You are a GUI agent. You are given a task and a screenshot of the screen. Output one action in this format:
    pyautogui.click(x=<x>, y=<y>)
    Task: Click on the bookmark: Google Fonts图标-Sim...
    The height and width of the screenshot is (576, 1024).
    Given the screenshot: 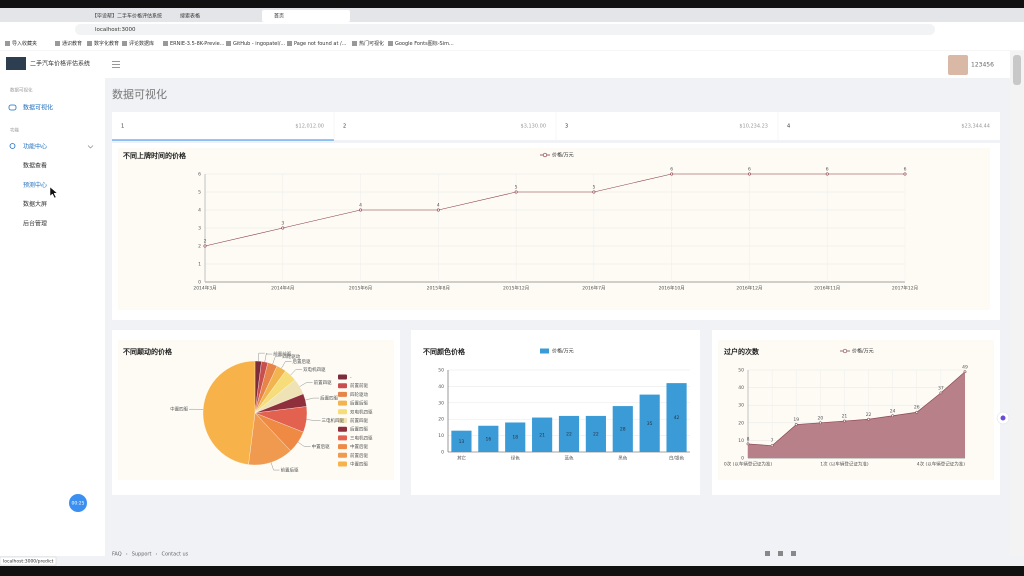 What is the action you would take?
    pyautogui.click(x=424, y=43)
    